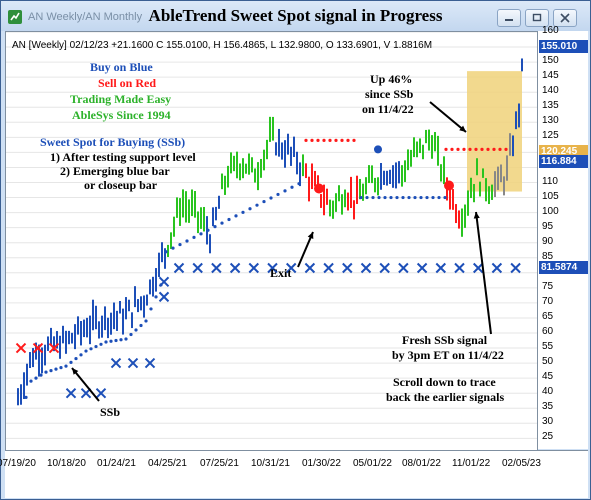  I want to click on price-tick-label: 75, so click(548, 286).